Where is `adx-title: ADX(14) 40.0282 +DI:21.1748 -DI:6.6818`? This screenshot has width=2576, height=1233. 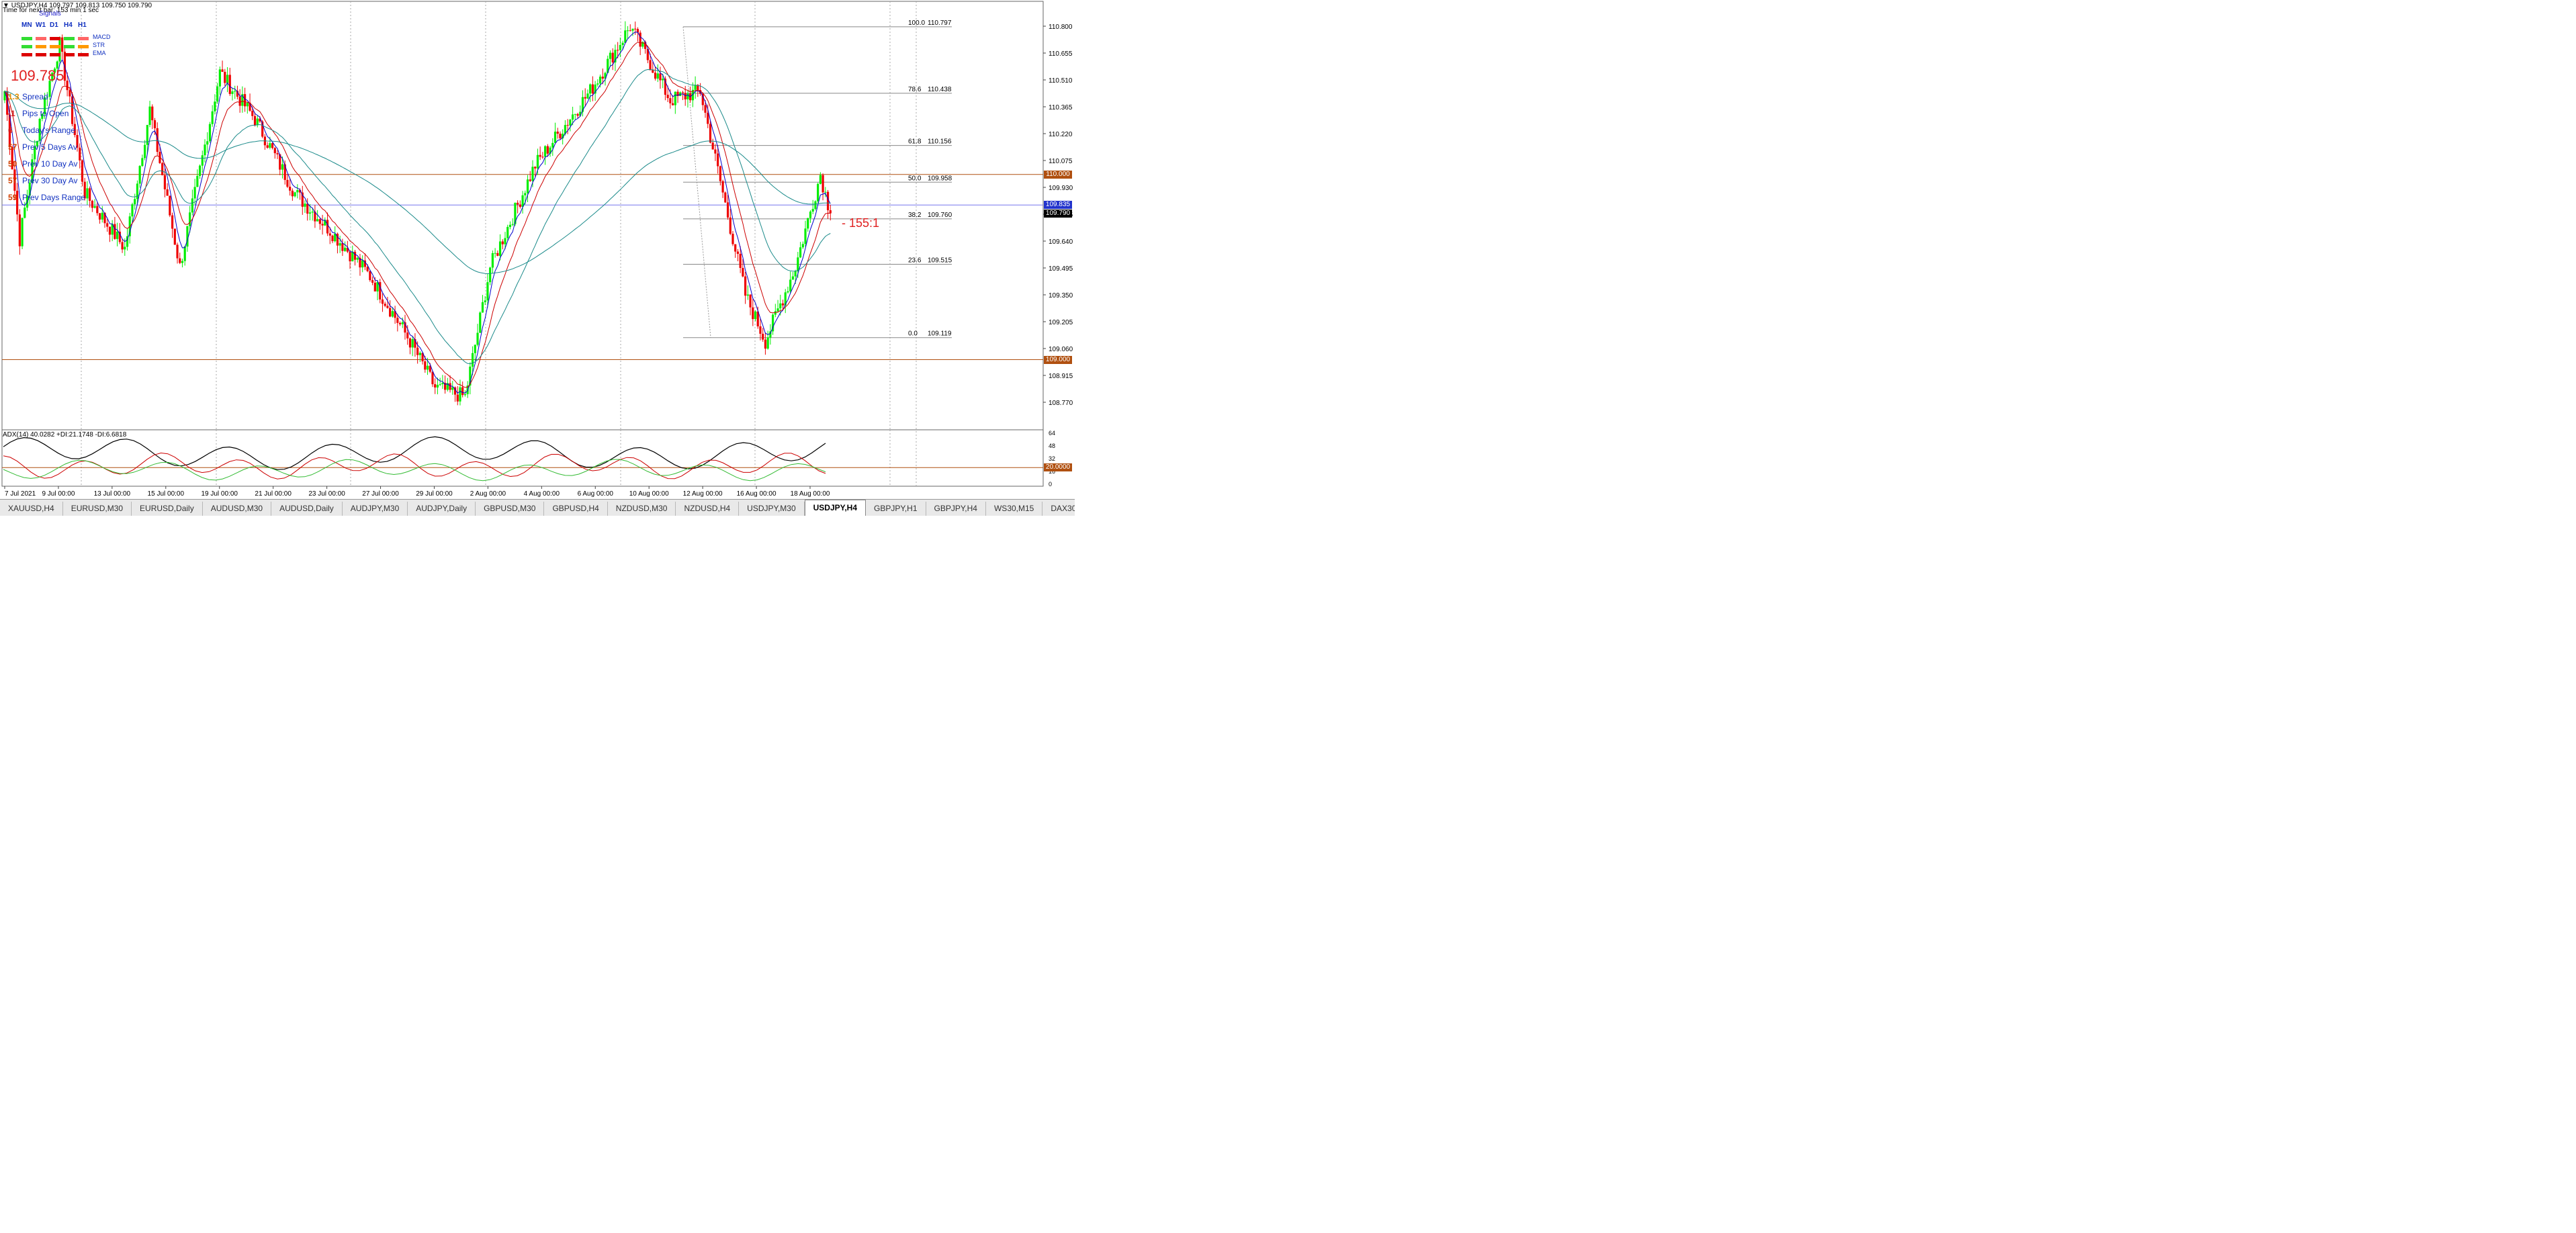
adx-title: ADX(14) 40.0282 +DI:21.1748 -DI:6.6818 is located at coordinates (65, 435).